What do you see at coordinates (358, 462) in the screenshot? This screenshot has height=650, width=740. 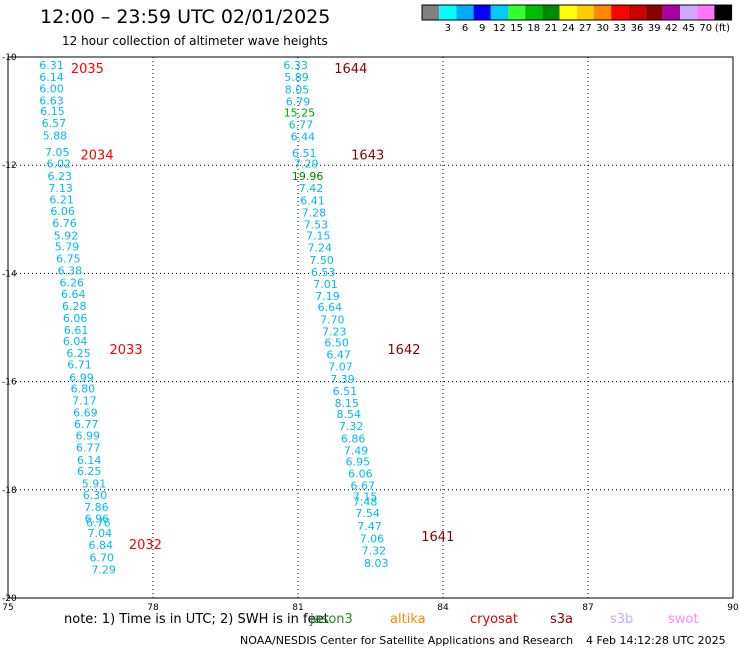 I see `wave-height-value: 6.95` at bounding box center [358, 462].